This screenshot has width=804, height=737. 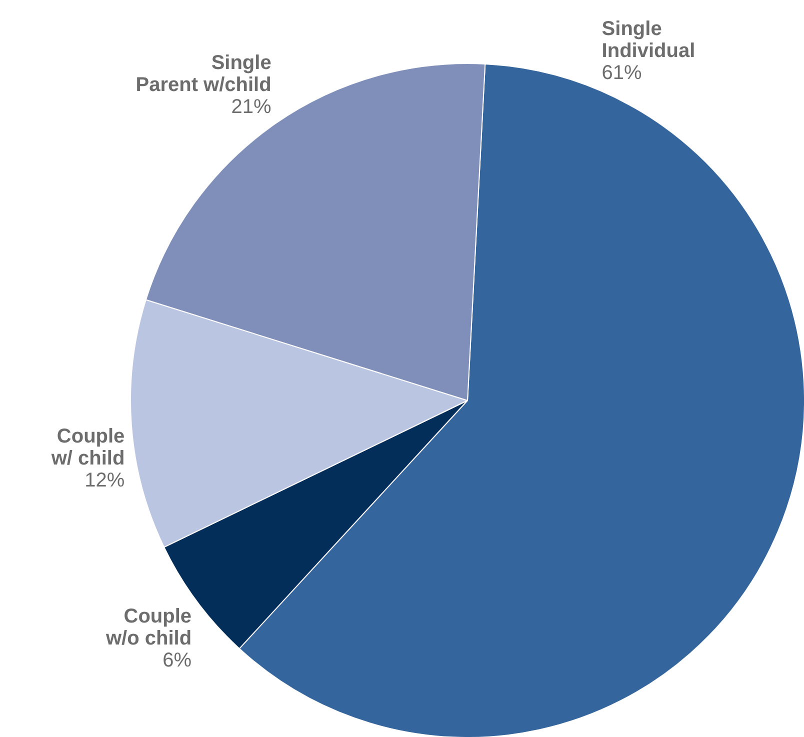 I want to click on slice-label: Single Parent w/child, so click(x=204, y=74).